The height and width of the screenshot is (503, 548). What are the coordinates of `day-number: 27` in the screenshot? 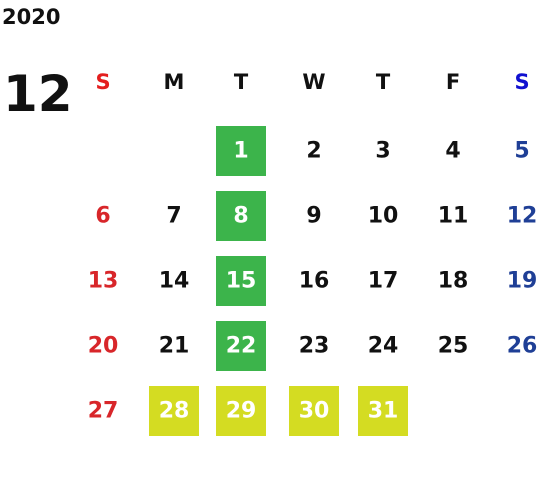 It's located at (103, 411).